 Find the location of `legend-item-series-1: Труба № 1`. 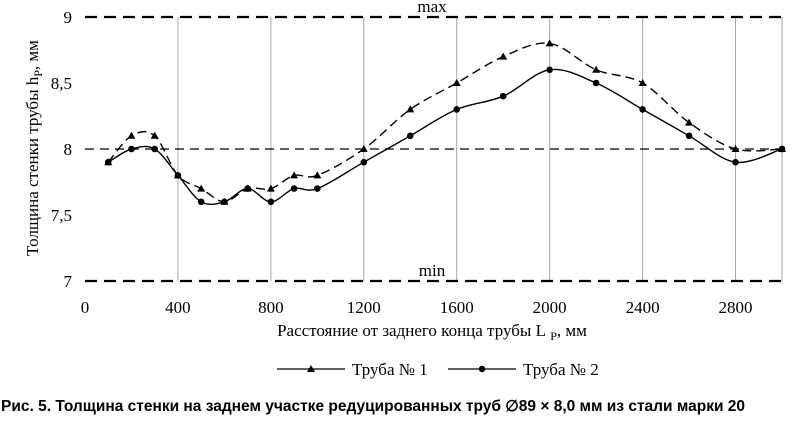

legend-item-series-1: Труба № 1 is located at coordinates (352, 369).